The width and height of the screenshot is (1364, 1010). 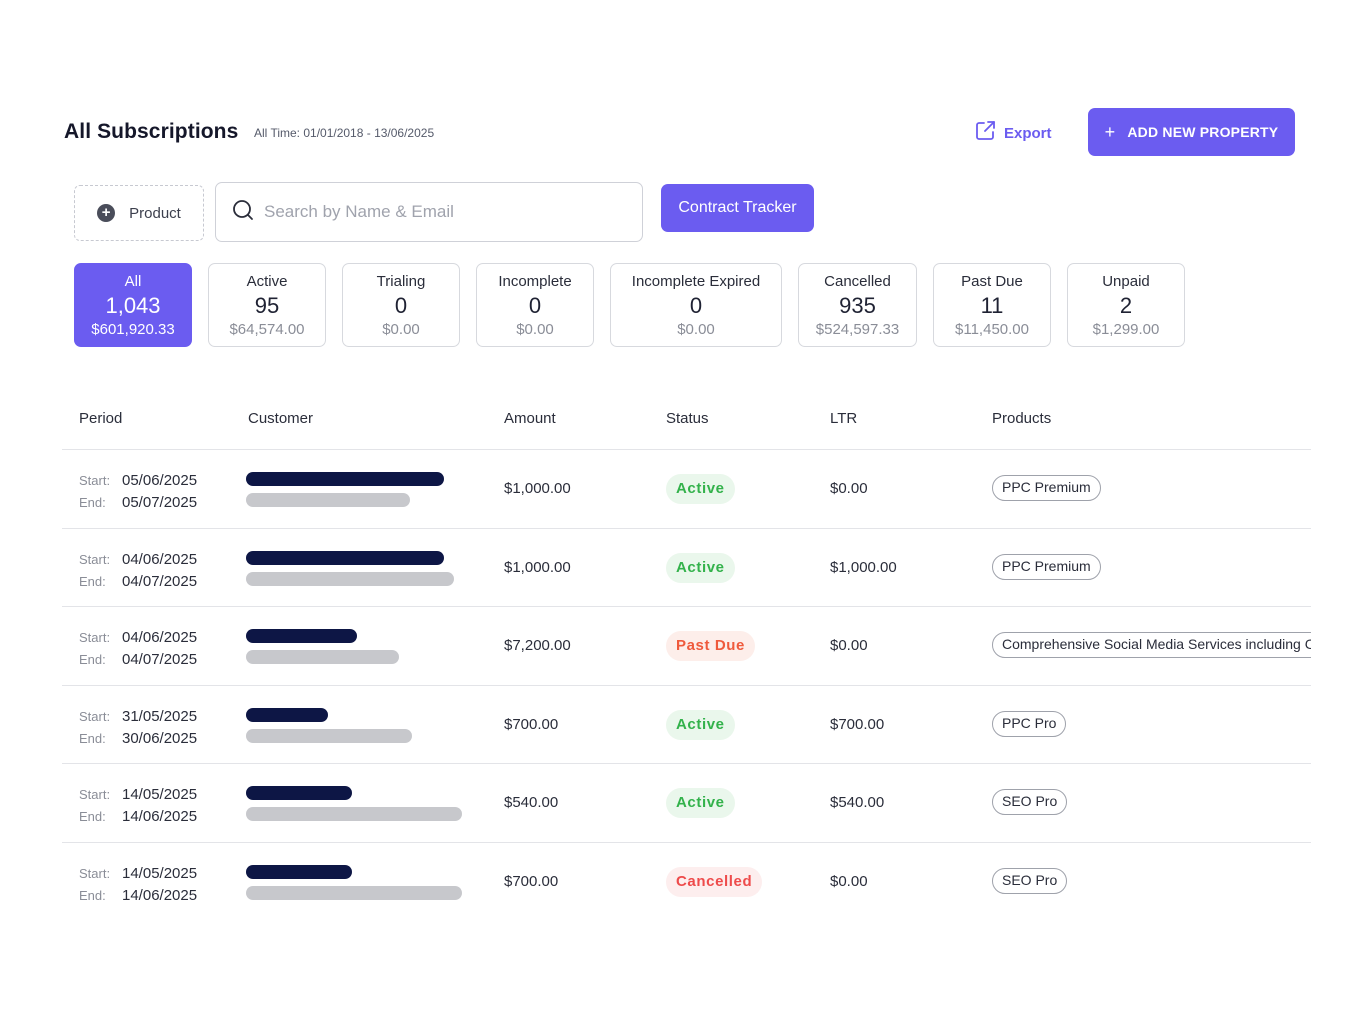 What do you see at coordinates (243, 212) in the screenshot?
I see `search-icon` at bounding box center [243, 212].